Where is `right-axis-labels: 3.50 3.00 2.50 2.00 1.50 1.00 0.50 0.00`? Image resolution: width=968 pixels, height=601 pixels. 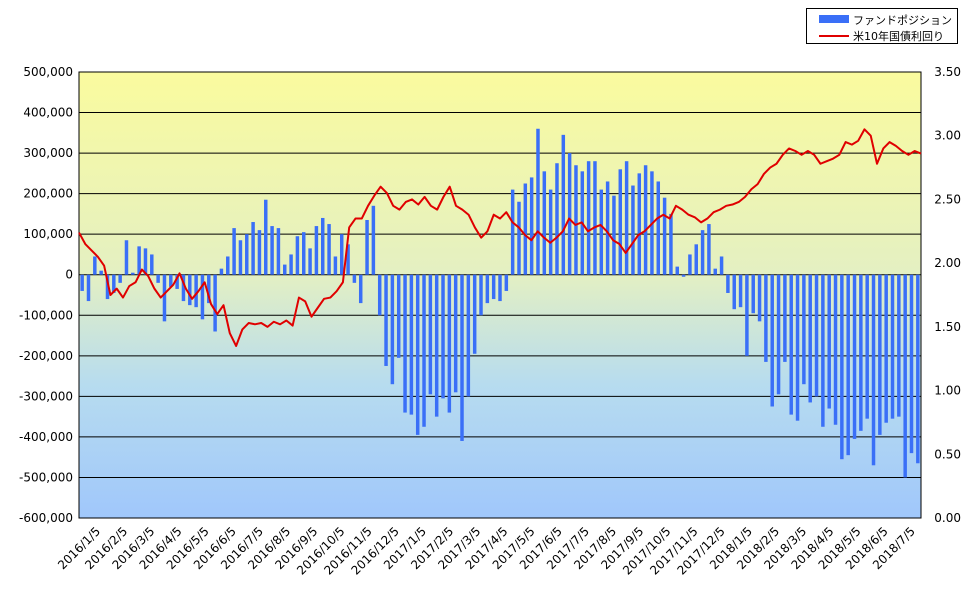 right-axis-labels: 3.50 3.00 2.50 2.00 1.50 1.00 0.50 0.00 is located at coordinates (947, 295).